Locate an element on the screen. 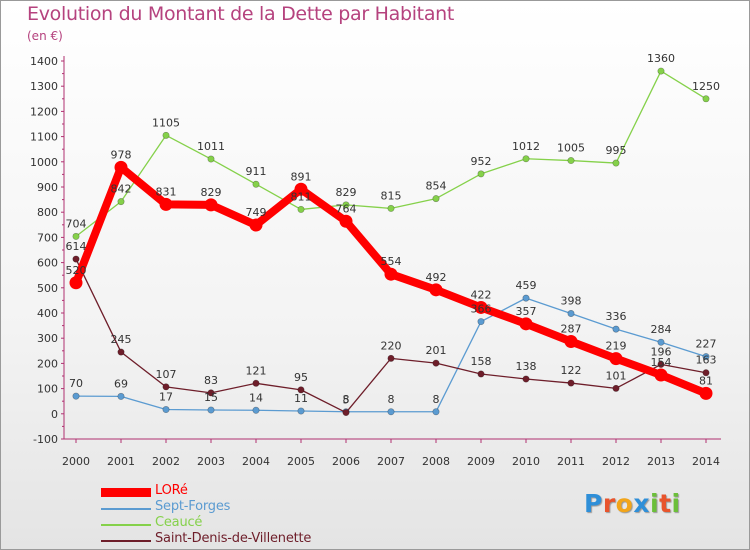 Image resolution: width=750 pixels, height=550 pixels. x-tick-label: 2013 is located at coordinates (661, 461).